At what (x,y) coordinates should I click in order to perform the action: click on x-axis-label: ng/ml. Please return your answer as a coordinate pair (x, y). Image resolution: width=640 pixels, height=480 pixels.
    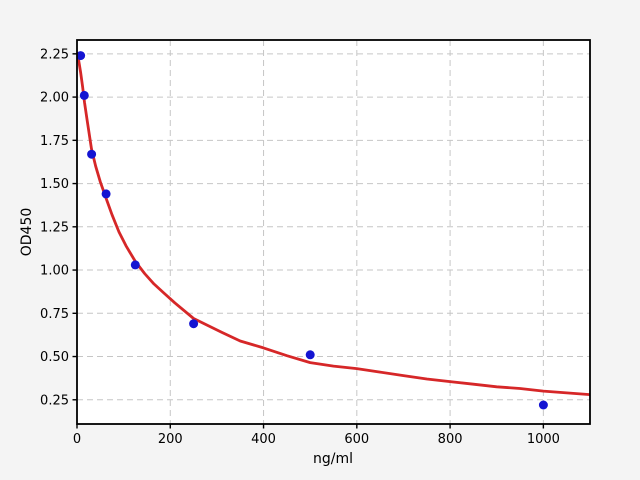
    Looking at the image, I should click on (333, 459).